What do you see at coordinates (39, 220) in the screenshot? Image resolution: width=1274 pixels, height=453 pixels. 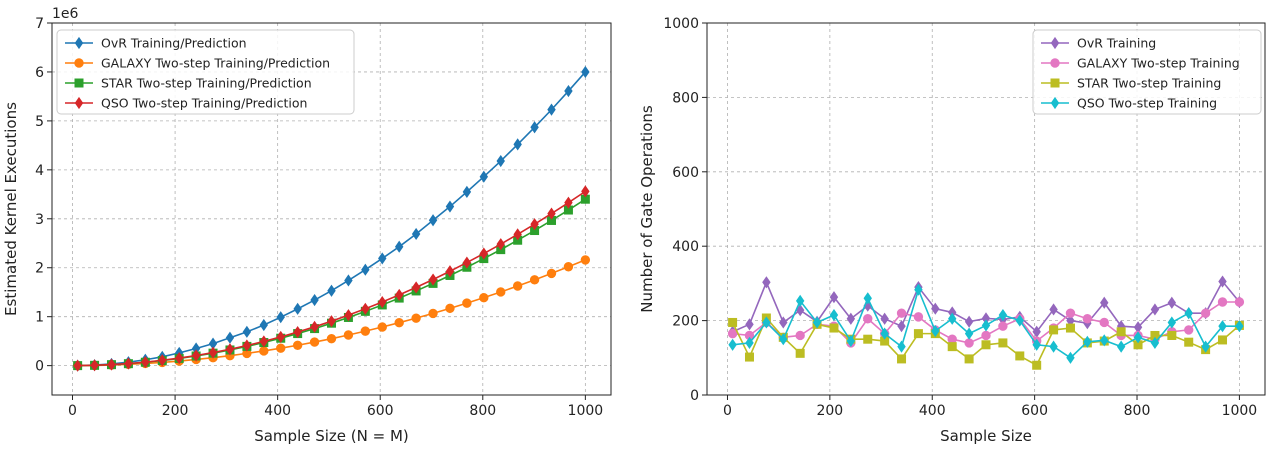 I see `y-tick-label: 3` at bounding box center [39, 220].